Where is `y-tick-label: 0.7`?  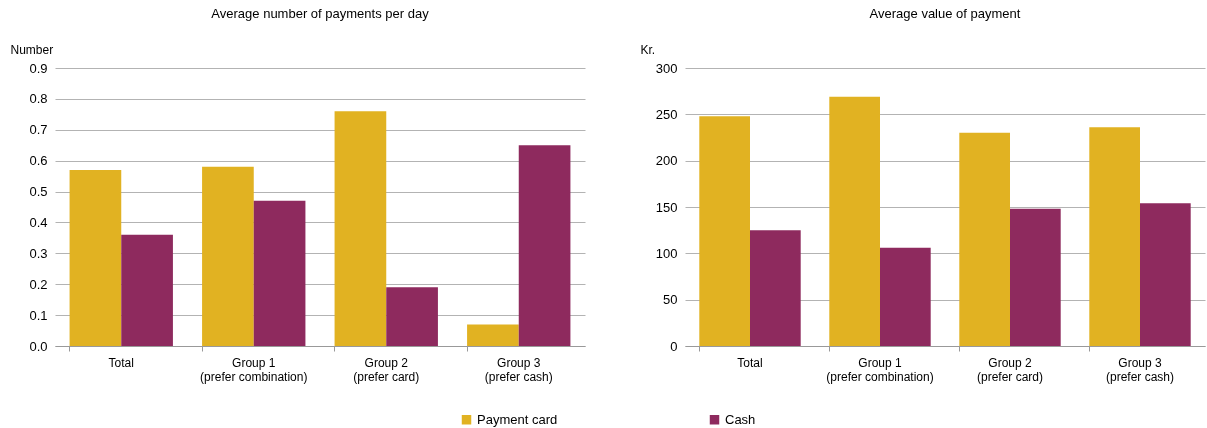
y-tick-label: 0.7 is located at coordinates (38, 130).